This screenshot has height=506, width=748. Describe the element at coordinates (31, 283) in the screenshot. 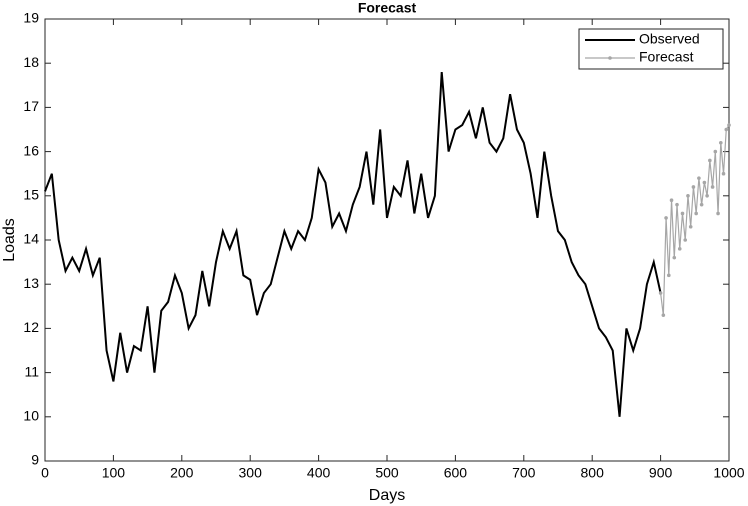

I see `y-tick-label: 13` at that location.